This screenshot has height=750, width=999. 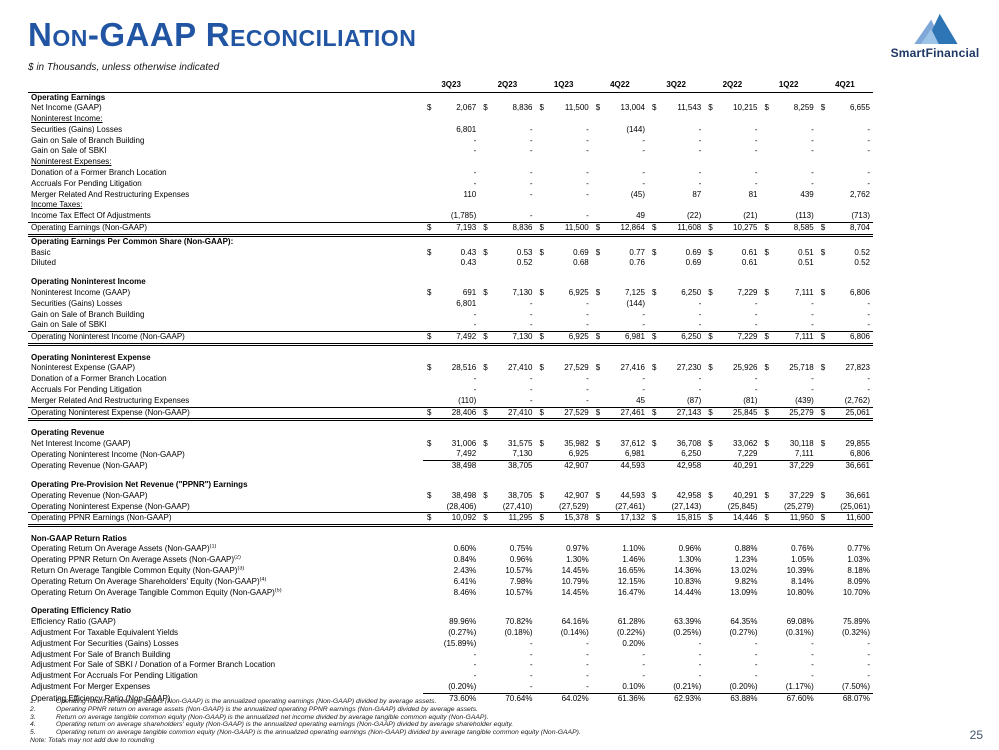 I want to click on cell-value: (7.50%), so click(x=844, y=688).